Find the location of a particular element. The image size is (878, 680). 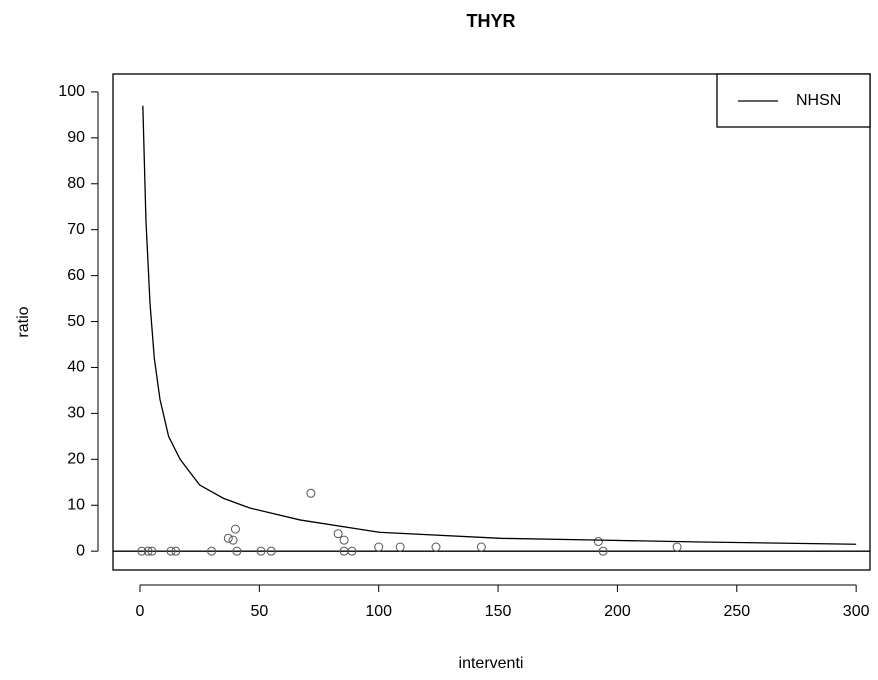

legend-label: NHSN is located at coordinates (818, 100).